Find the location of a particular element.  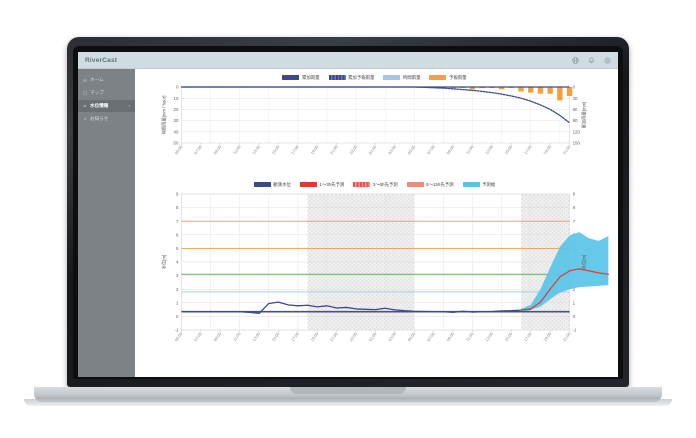

rain-ytick-label: 0 is located at coordinates (177, 87).